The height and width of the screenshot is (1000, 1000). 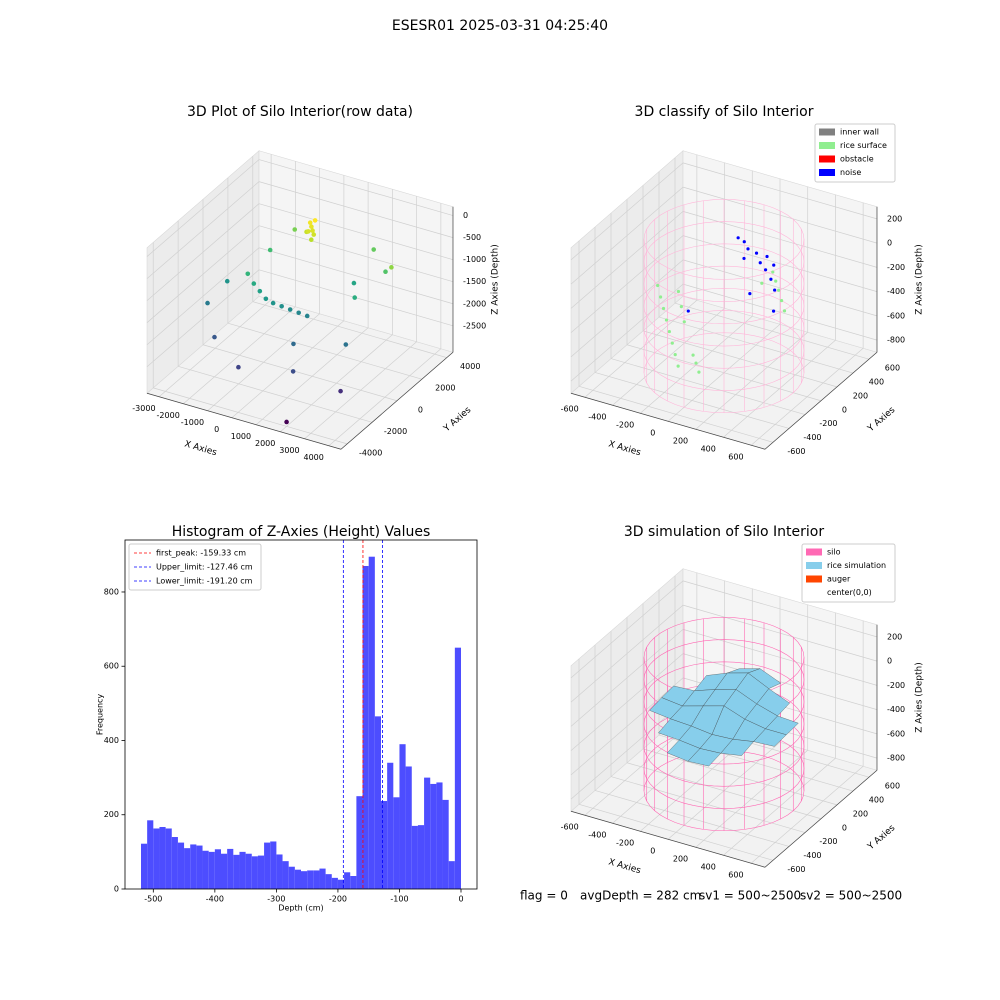 What do you see at coordinates (857, 159) in the screenshot?
I see `legend-label: obstacle` at bounding box center [857, 159].